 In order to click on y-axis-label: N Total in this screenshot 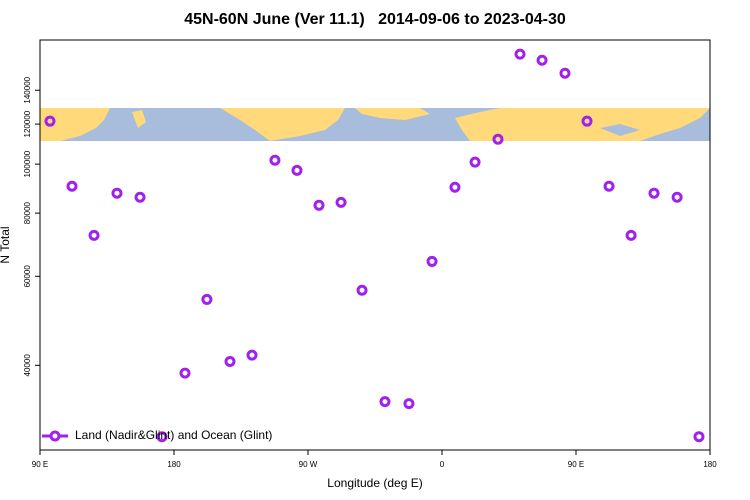, I will do `click(6, 244)`.